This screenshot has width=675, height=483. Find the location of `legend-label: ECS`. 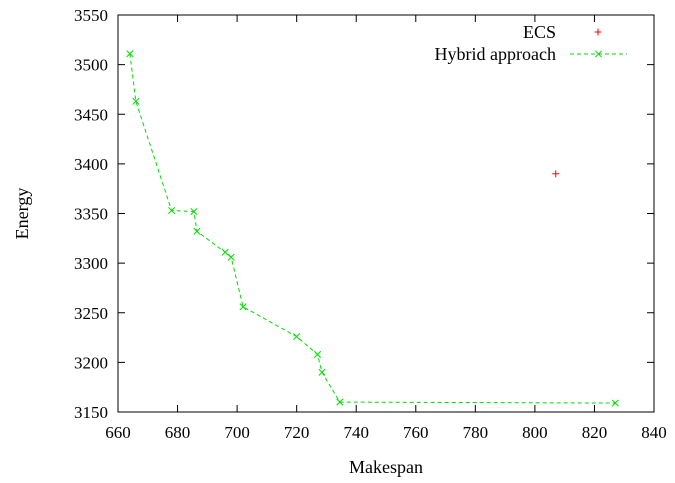

legend-label: ECS is located at coordinates (539, 32).